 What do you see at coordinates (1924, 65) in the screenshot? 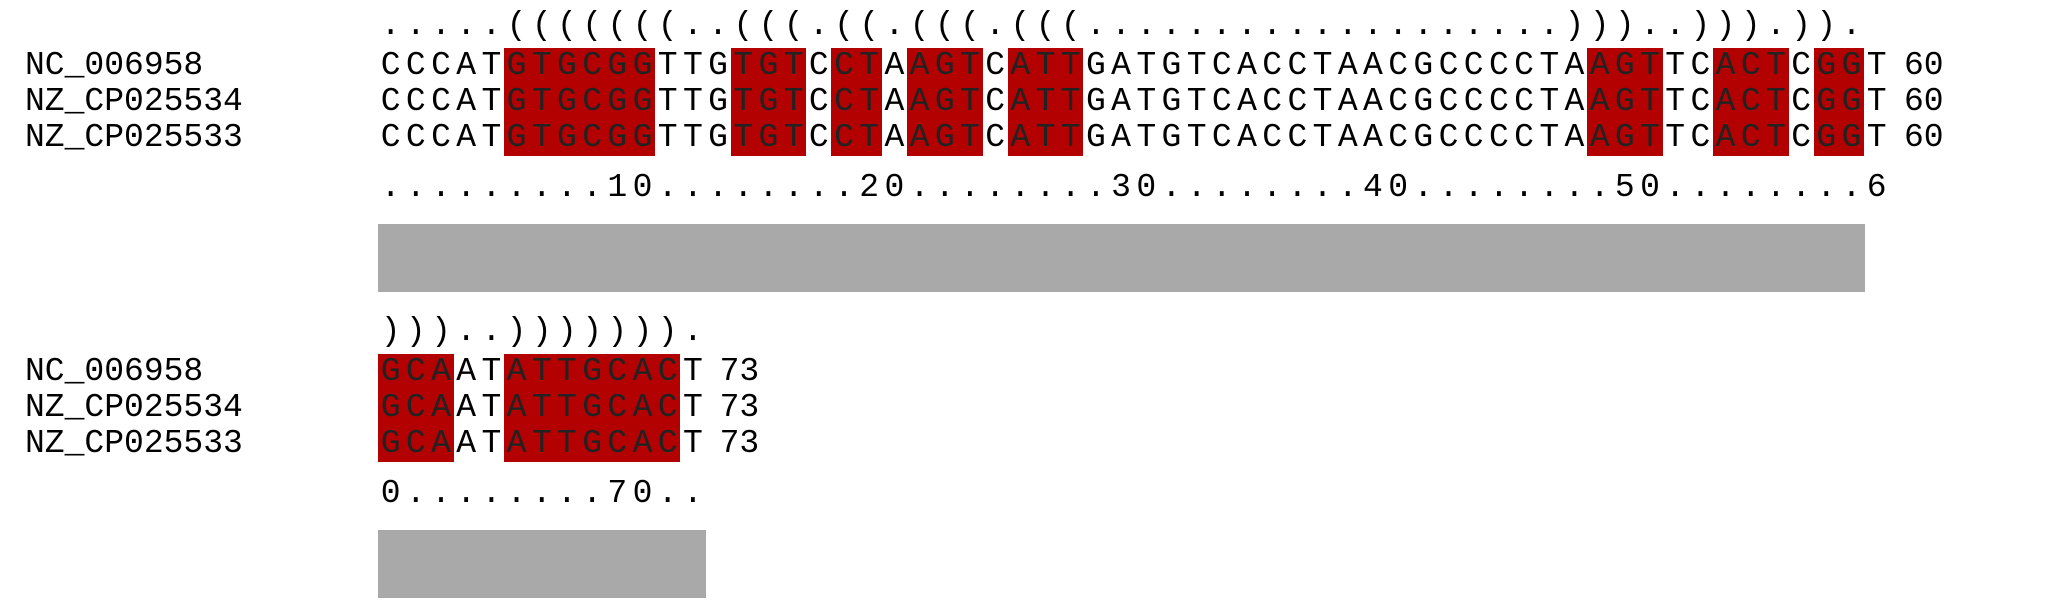
I see `sequence-end-position: 60` at bounding box center [1924, 65].